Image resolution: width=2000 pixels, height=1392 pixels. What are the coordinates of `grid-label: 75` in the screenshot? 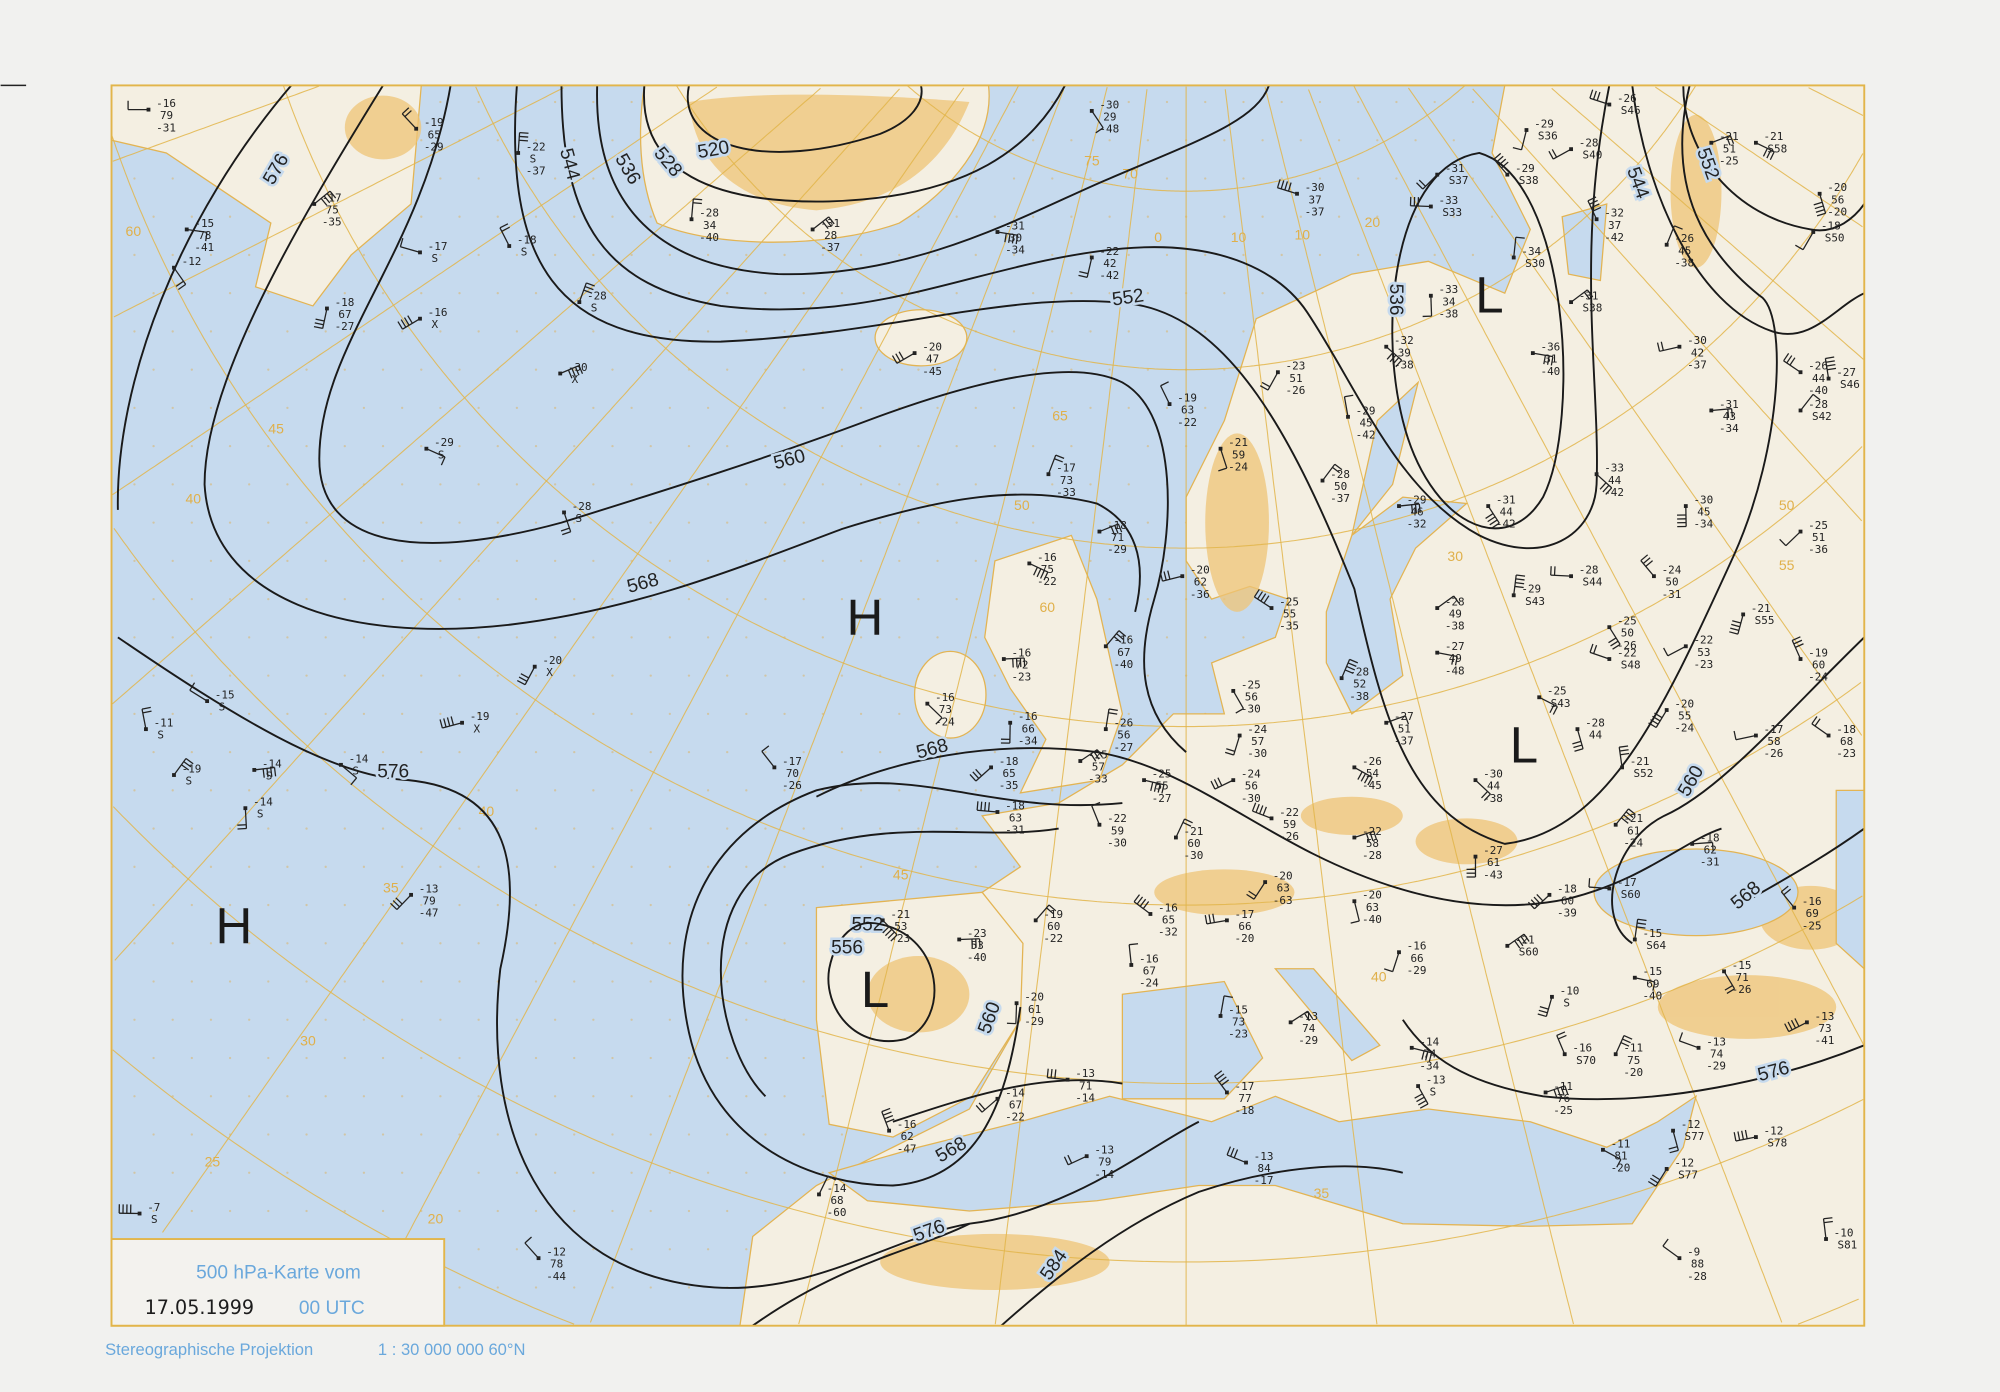 It's located at (1092, 161).